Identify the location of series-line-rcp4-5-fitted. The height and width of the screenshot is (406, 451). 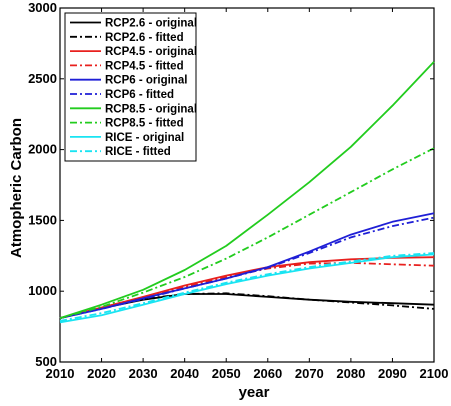
(247, 290).